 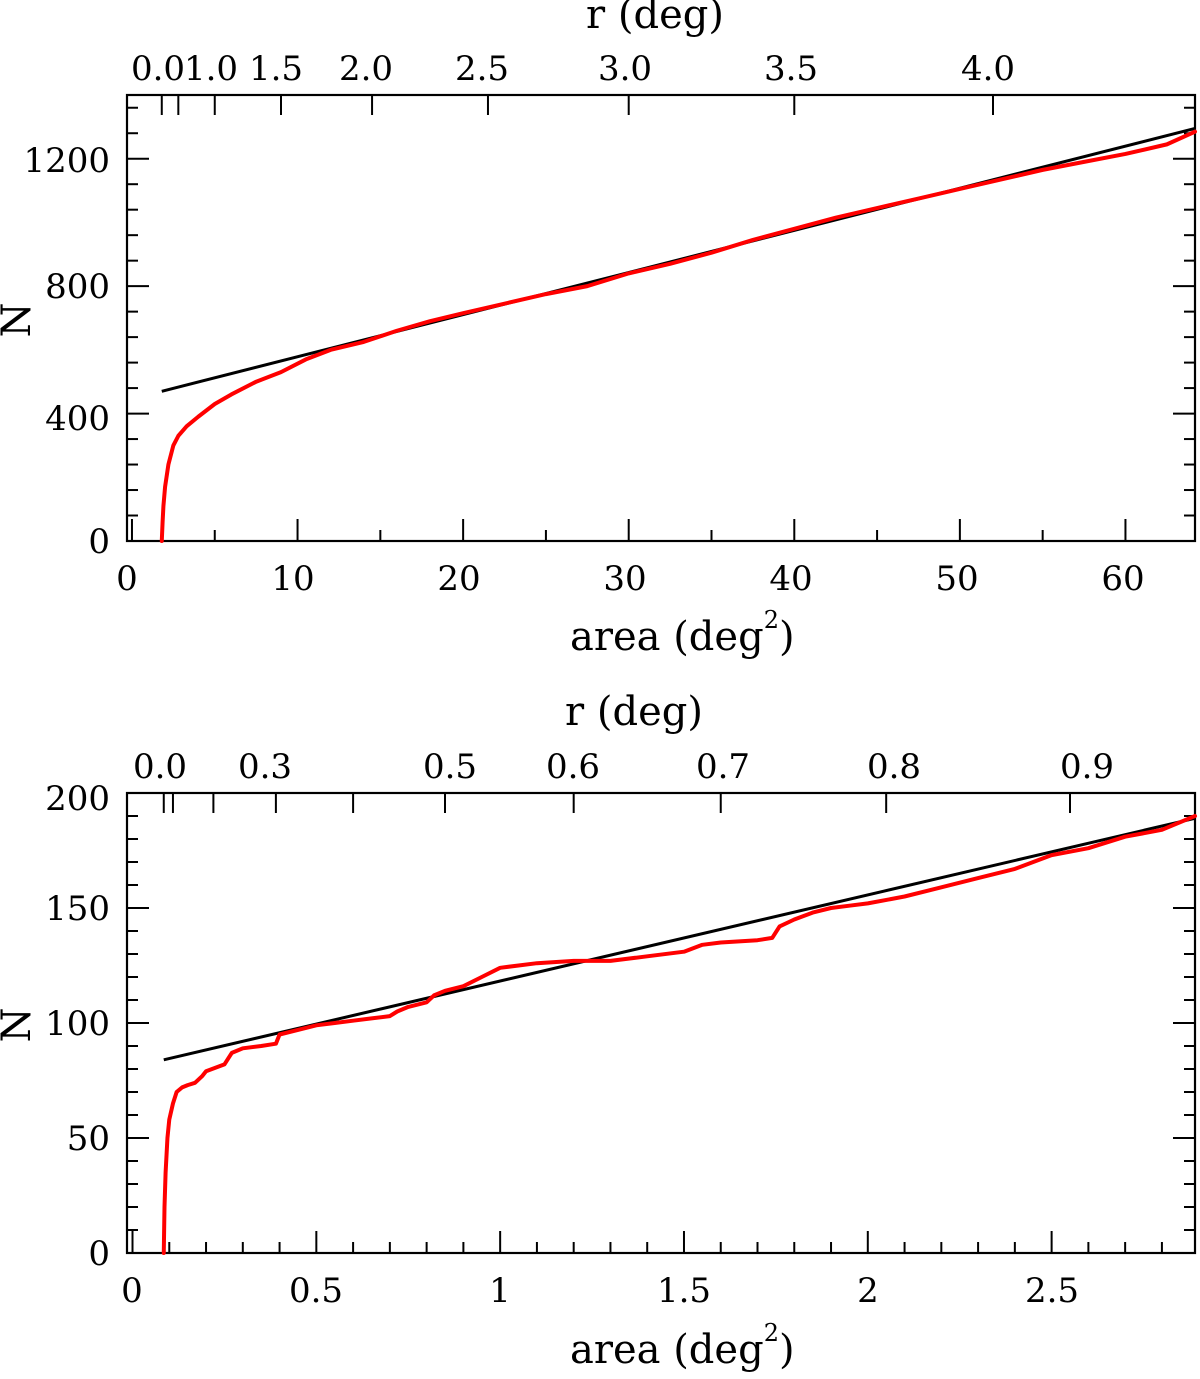 I want to click on y-tick-label: 50, so click(x=88, y=1139).